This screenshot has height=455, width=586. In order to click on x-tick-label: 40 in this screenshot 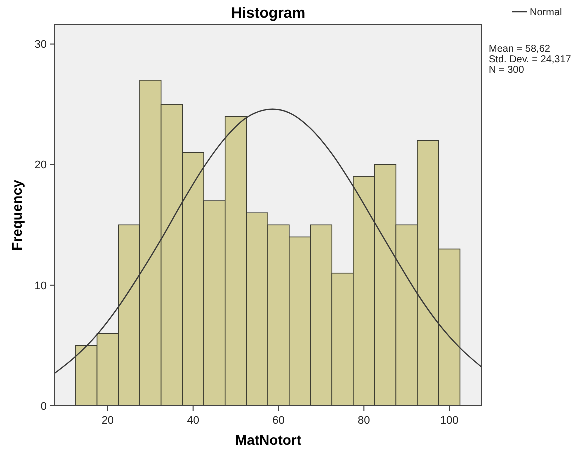, I will do `click(193, 421)`.